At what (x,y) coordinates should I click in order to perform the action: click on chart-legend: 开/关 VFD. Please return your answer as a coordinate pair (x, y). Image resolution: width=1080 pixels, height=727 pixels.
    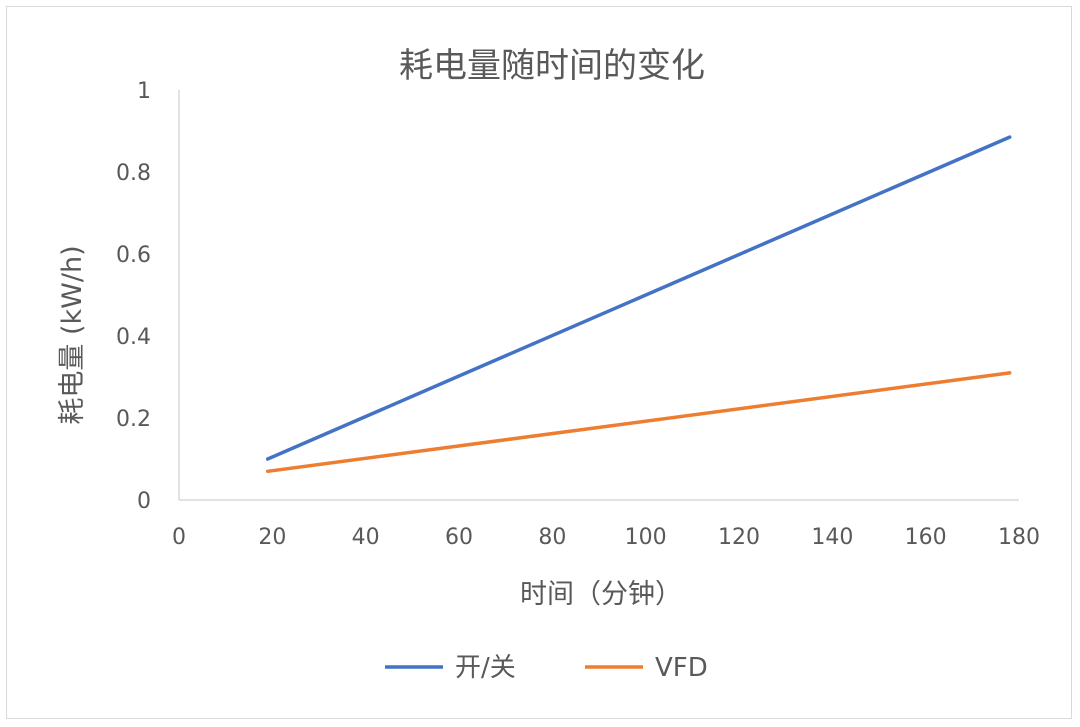
    Looking at the image, I should click on (546, 668).